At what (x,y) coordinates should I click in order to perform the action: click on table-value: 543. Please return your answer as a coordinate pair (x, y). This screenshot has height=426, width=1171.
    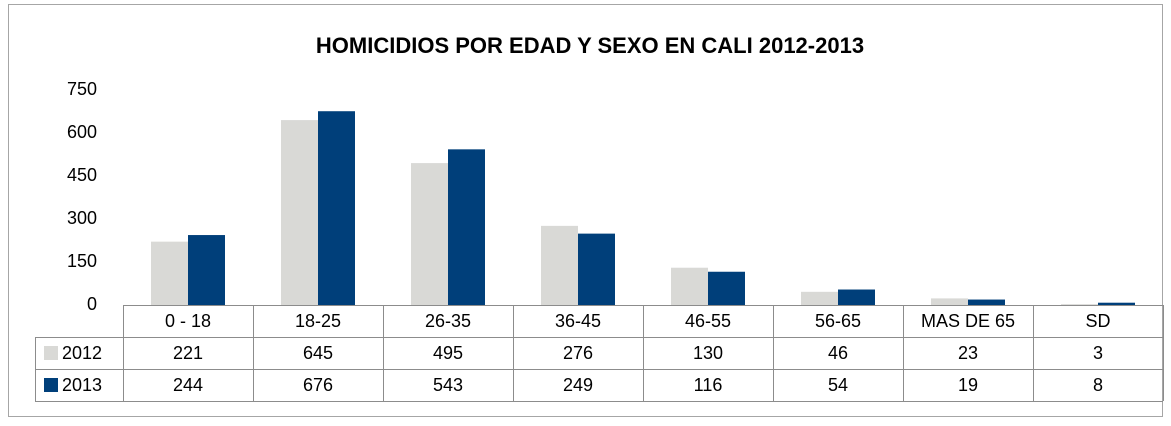
    Looking at the image, I should click on (448, 385).